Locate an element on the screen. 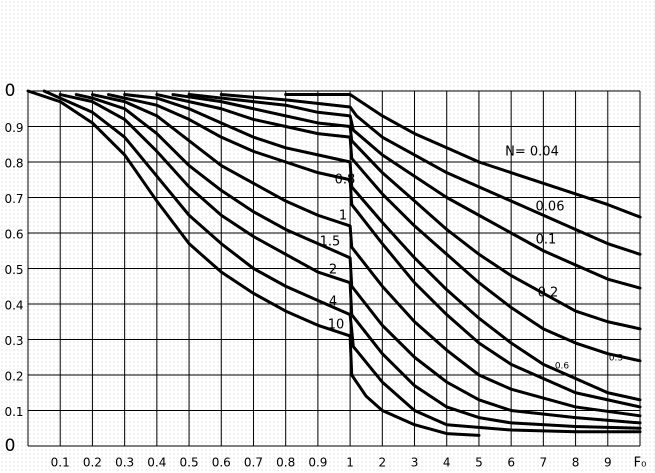 This screenshot has width=655, height=473. curve-label: N= 0.04 is located at coordinates (532, 152).